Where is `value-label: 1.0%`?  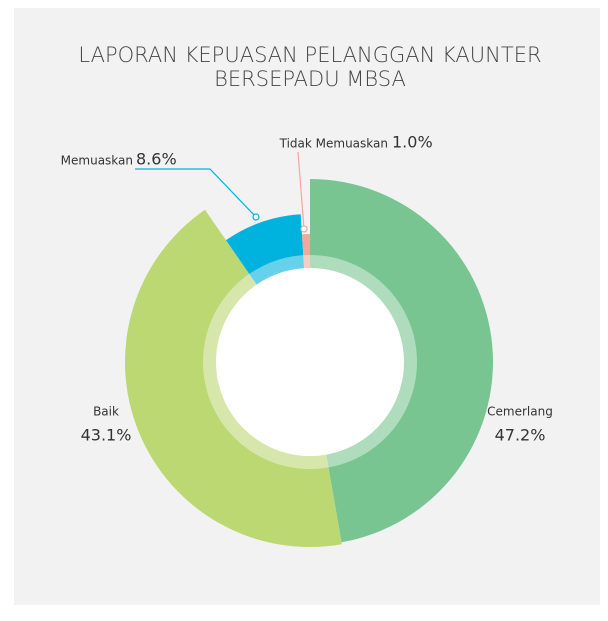 value-label: 1.0% is located at coordinates (412, 142).